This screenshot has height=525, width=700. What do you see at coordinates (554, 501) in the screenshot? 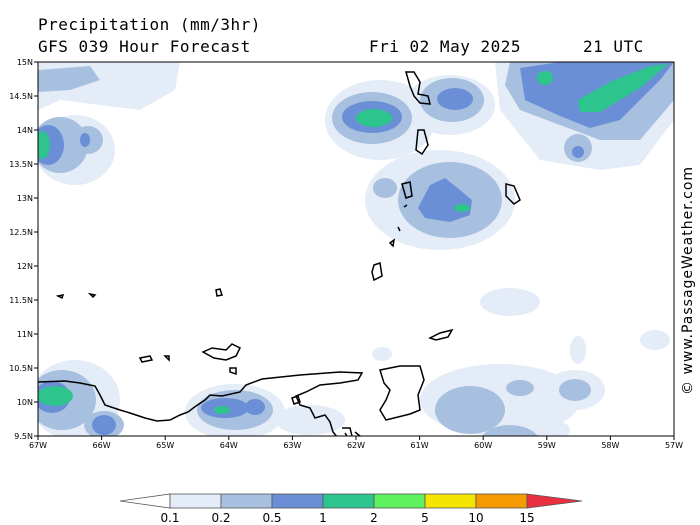
I see `legend-arrow-high` at bounding box center [554, 501].